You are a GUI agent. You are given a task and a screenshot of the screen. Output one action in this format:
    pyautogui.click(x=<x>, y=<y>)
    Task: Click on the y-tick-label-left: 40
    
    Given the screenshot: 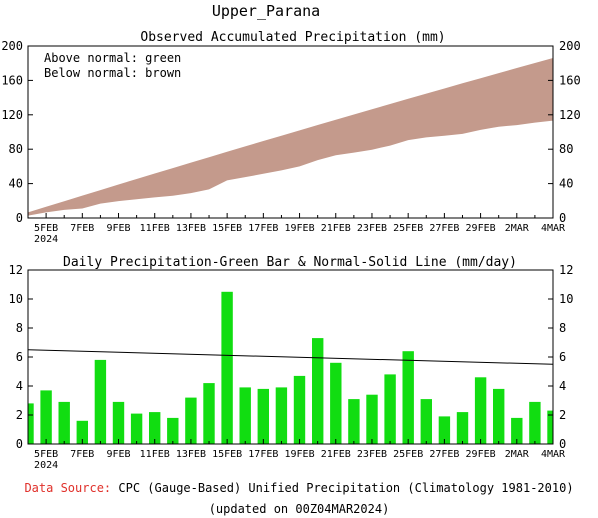 What is the action you would take?
    pyautogui.click(x=16, y=184)
    